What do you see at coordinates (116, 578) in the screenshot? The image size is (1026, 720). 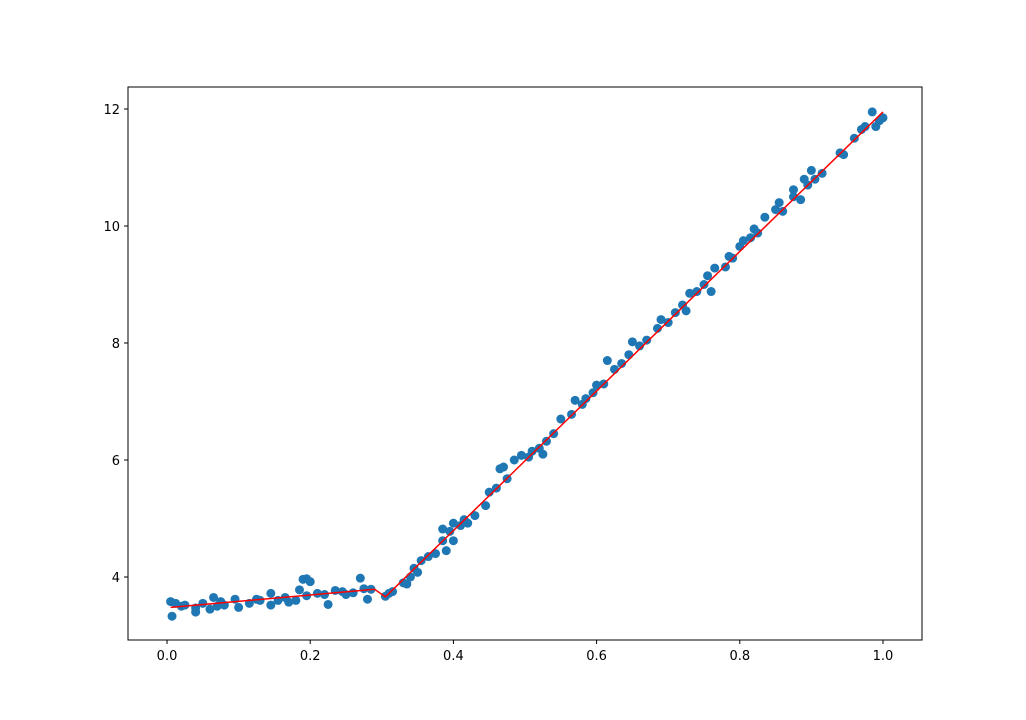 I see `y-tick-label: 4` at bounding box center [116, 578].